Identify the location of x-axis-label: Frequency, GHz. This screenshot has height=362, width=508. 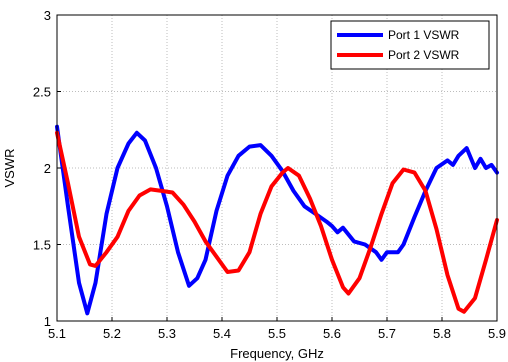
(277, 353).